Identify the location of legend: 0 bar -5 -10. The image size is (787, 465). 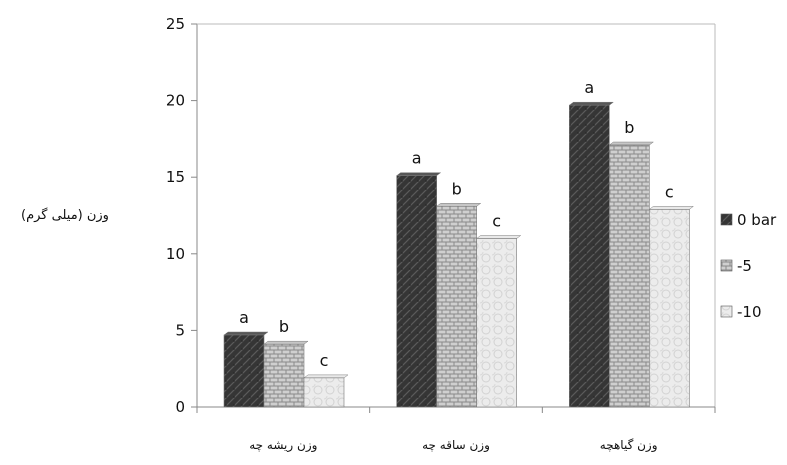
(748, 266).